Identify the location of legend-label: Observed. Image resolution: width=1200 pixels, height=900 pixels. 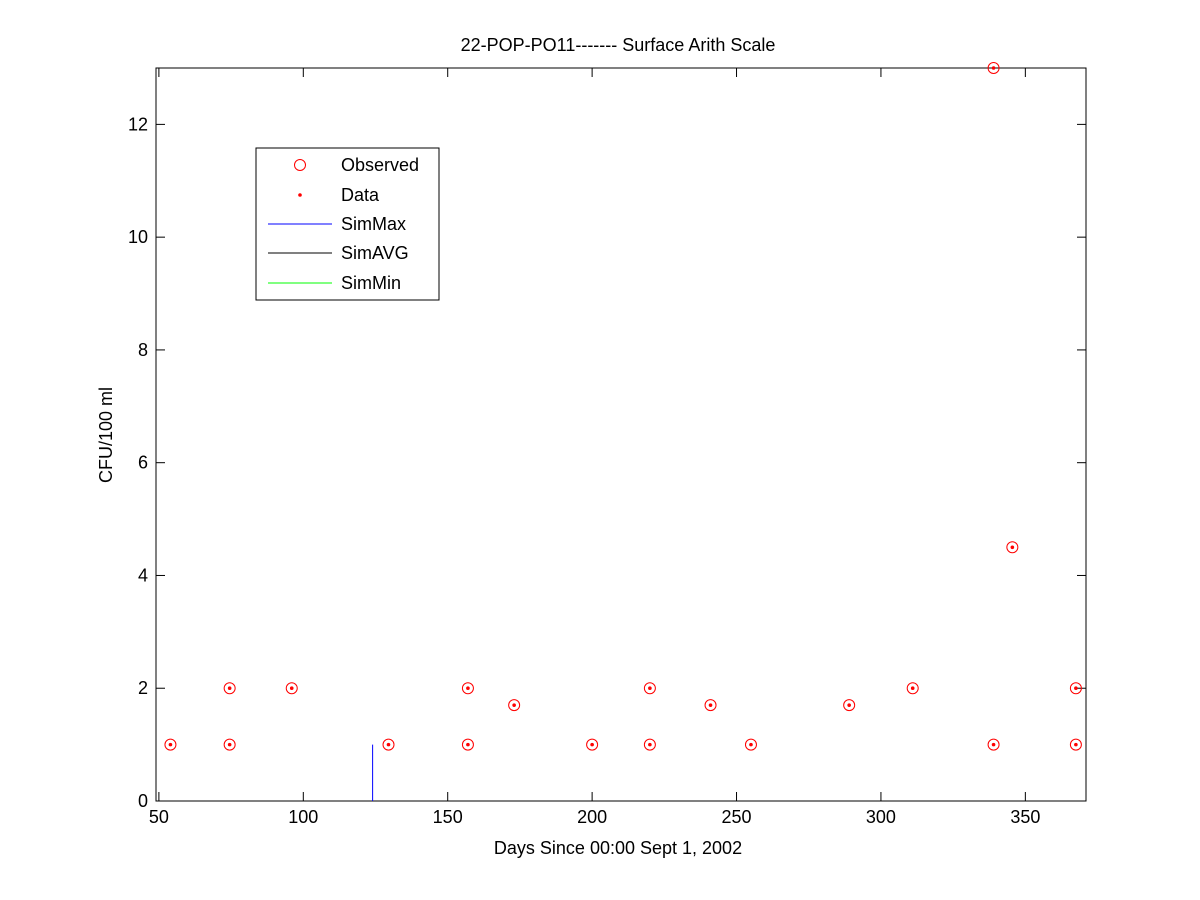
(380, 165).